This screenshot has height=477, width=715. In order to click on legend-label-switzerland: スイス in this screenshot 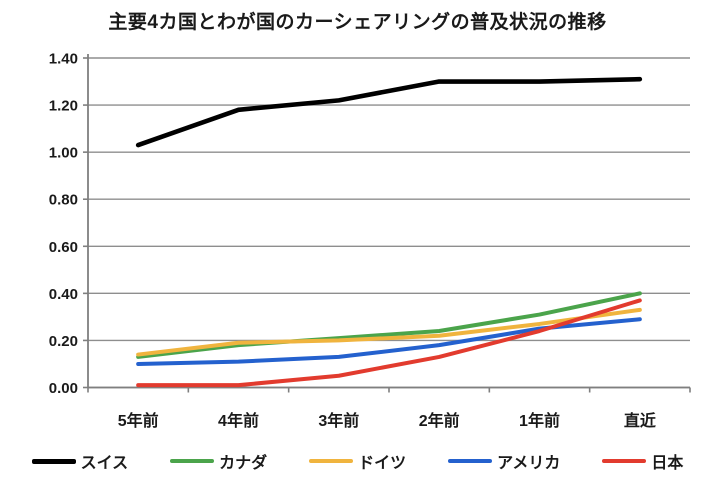, I will do `click(104, 463)`.